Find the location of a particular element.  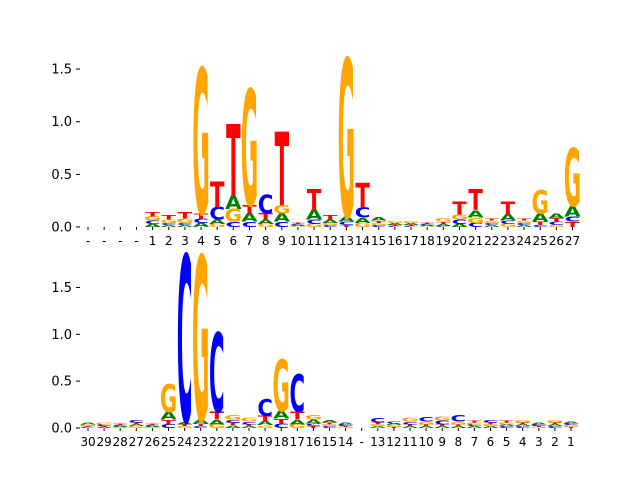

x-tick-label: 22 is located at coordinates (491, 241).